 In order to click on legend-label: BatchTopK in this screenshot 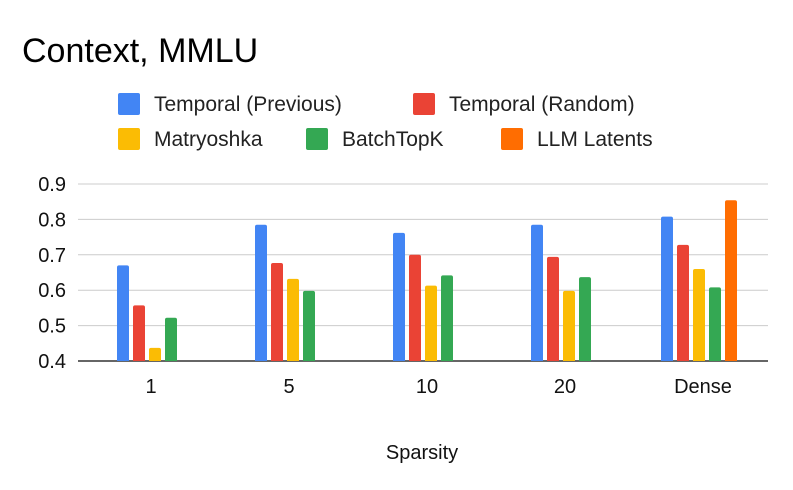, I will do `click(393, 139)`.